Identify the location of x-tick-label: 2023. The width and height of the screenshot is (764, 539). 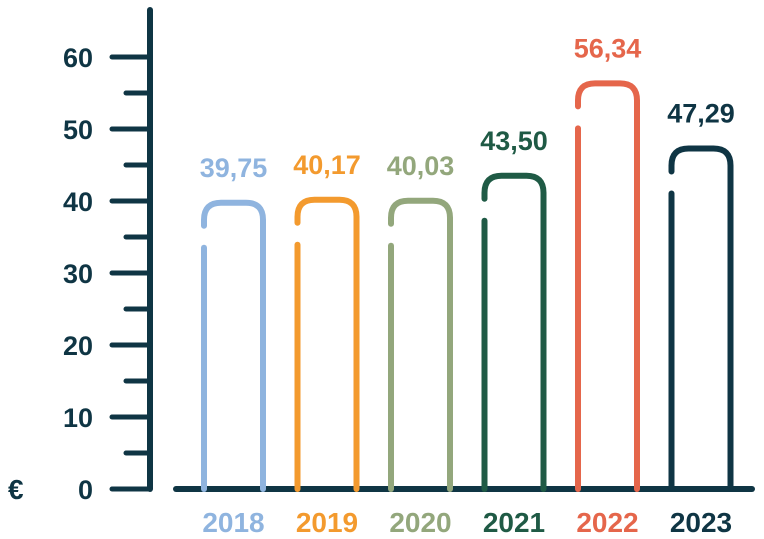
(701, 522).